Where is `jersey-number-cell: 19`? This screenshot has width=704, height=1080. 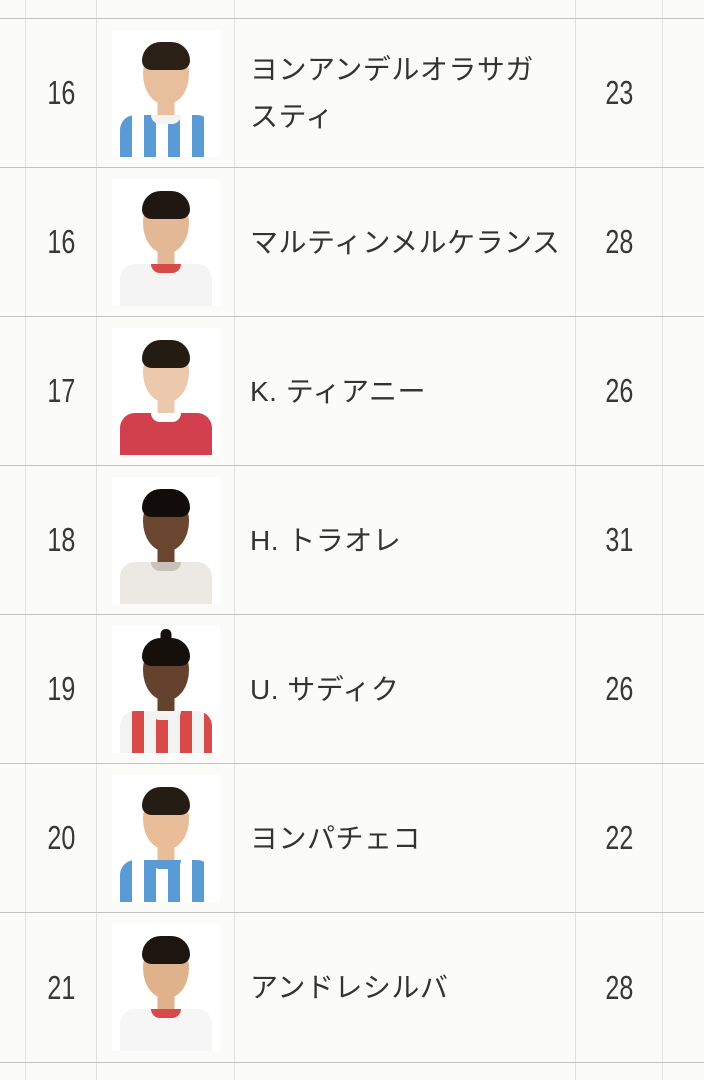 jersey-number-cell: 19 is located at coordinates (61, 689).